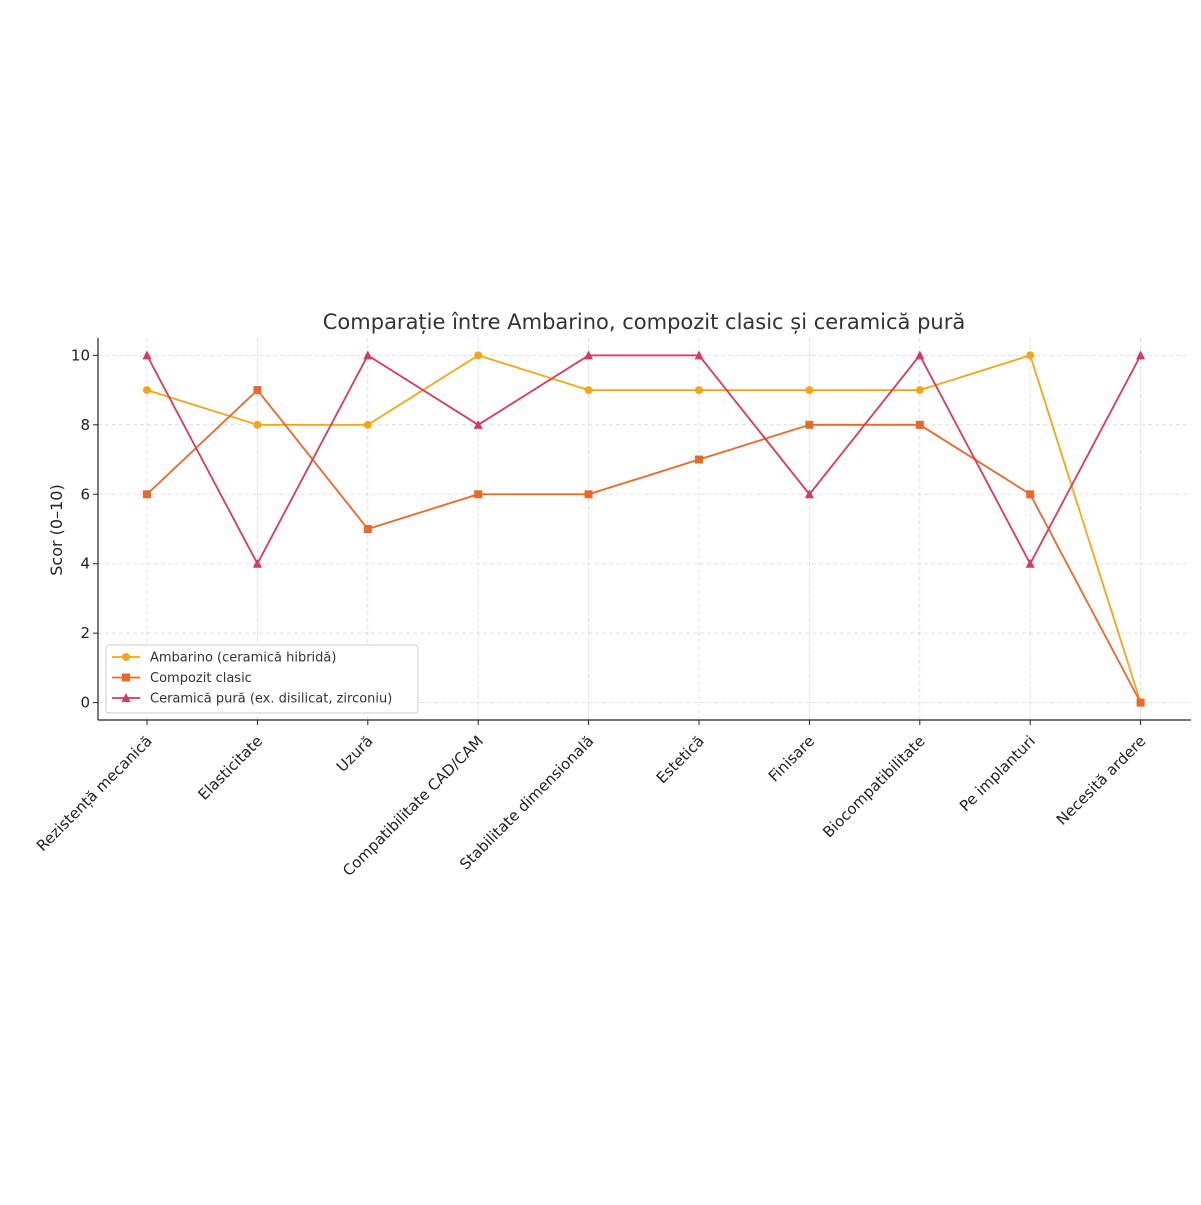 The image size is (1201, 1205). What do you see at coordinates (85, 425) in the screenshot?
I see `y-tick-label: 8` at bounding box center [85, 425].